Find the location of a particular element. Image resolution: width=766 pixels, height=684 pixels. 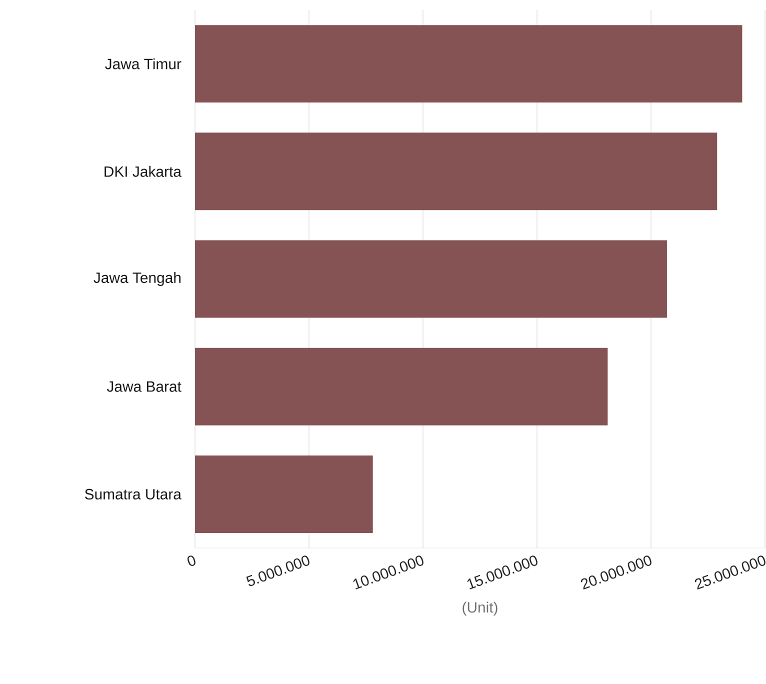

x-axis-title: (Unit) is located at coordinates (480, 609).